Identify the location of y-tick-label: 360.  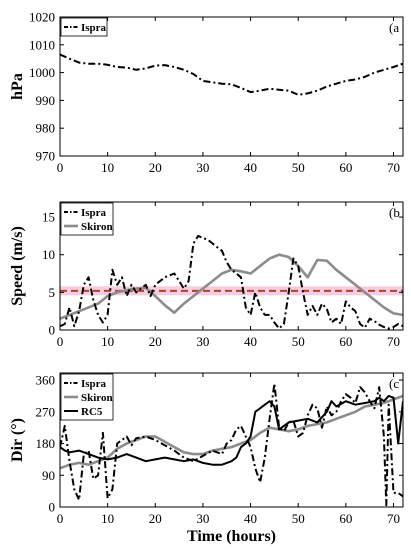
(46, 380).